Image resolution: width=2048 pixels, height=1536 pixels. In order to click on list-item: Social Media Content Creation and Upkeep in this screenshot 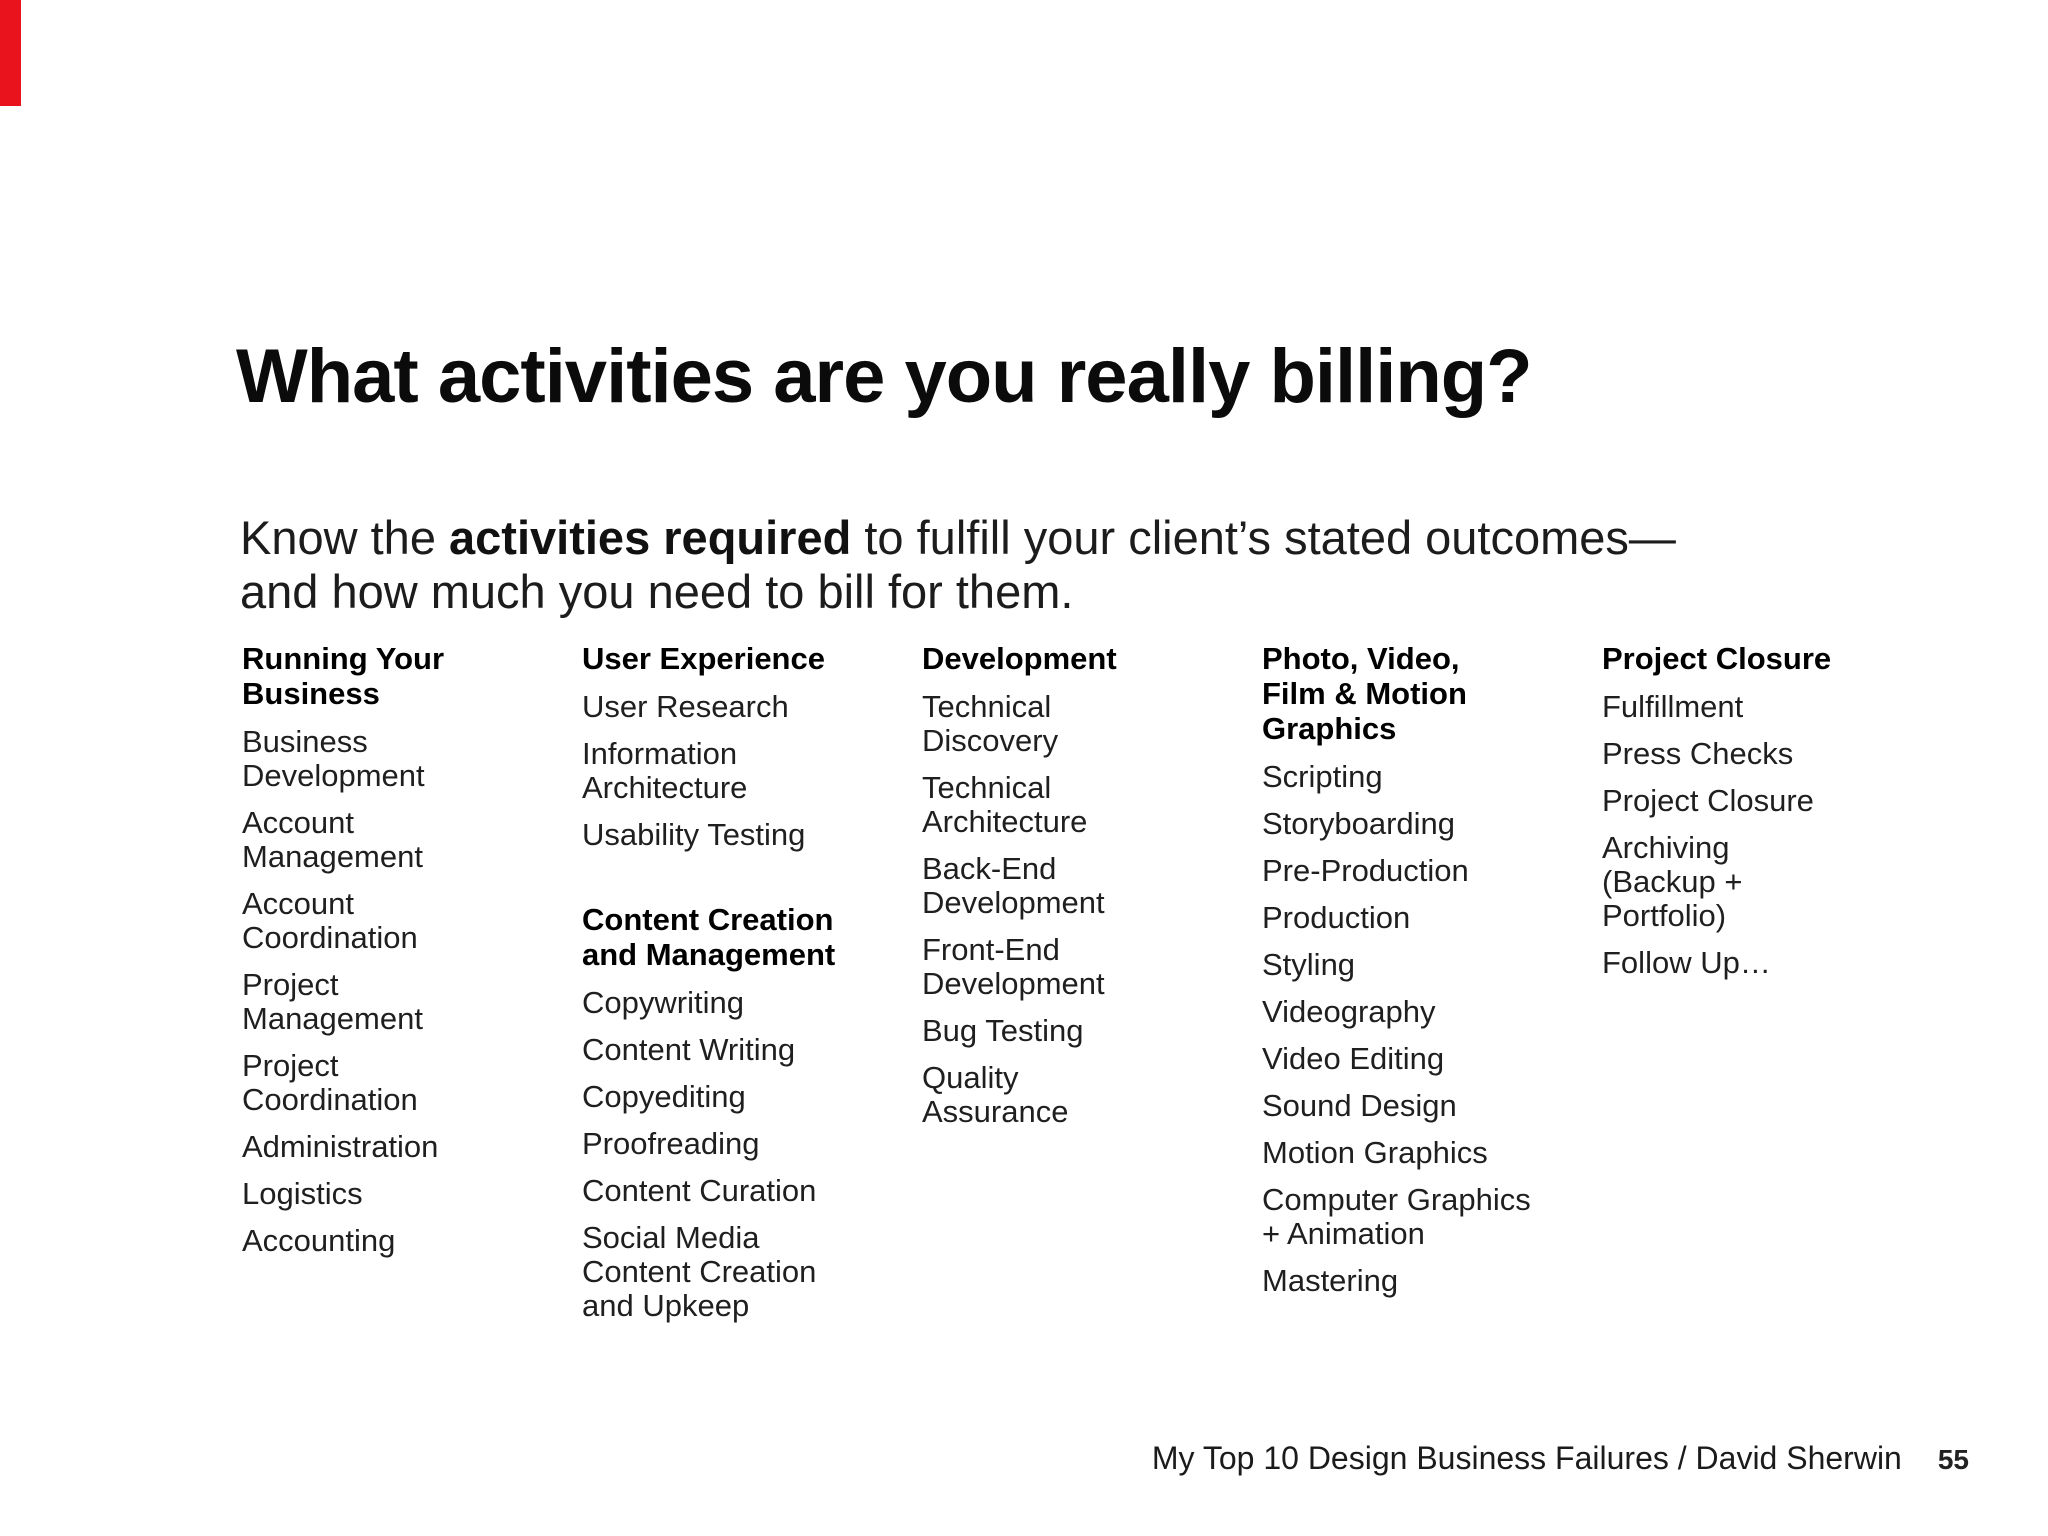, I will do `click(732, 1272)`.